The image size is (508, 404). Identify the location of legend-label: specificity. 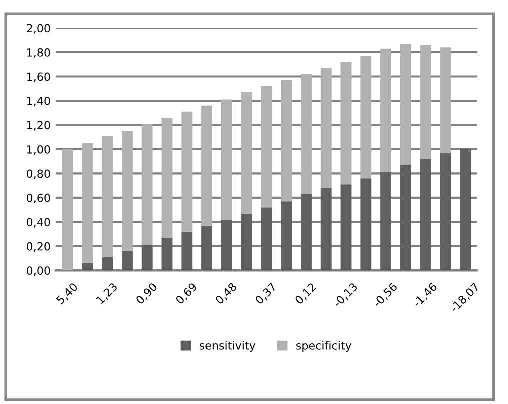
(324, 346).